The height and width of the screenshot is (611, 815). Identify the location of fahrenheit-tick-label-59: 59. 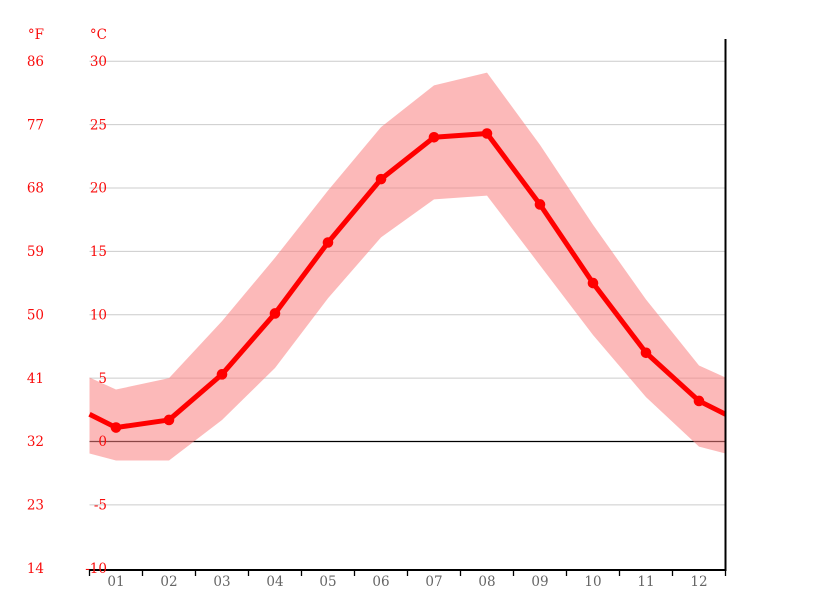
(35, 252).